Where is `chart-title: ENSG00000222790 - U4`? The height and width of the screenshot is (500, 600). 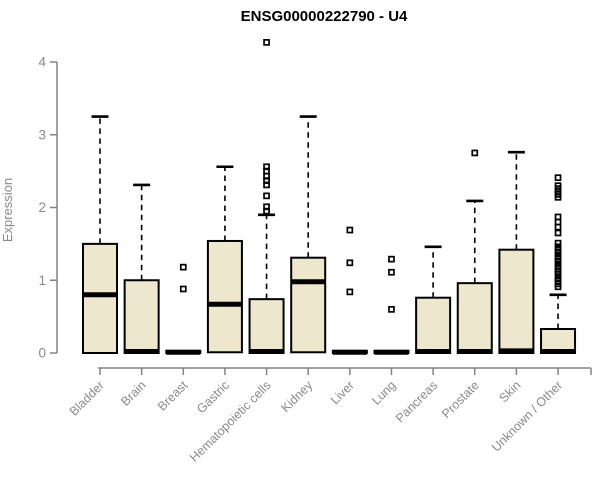
chart-title: ENSG00000222790 - U4 is located at coordinates (324, 16).